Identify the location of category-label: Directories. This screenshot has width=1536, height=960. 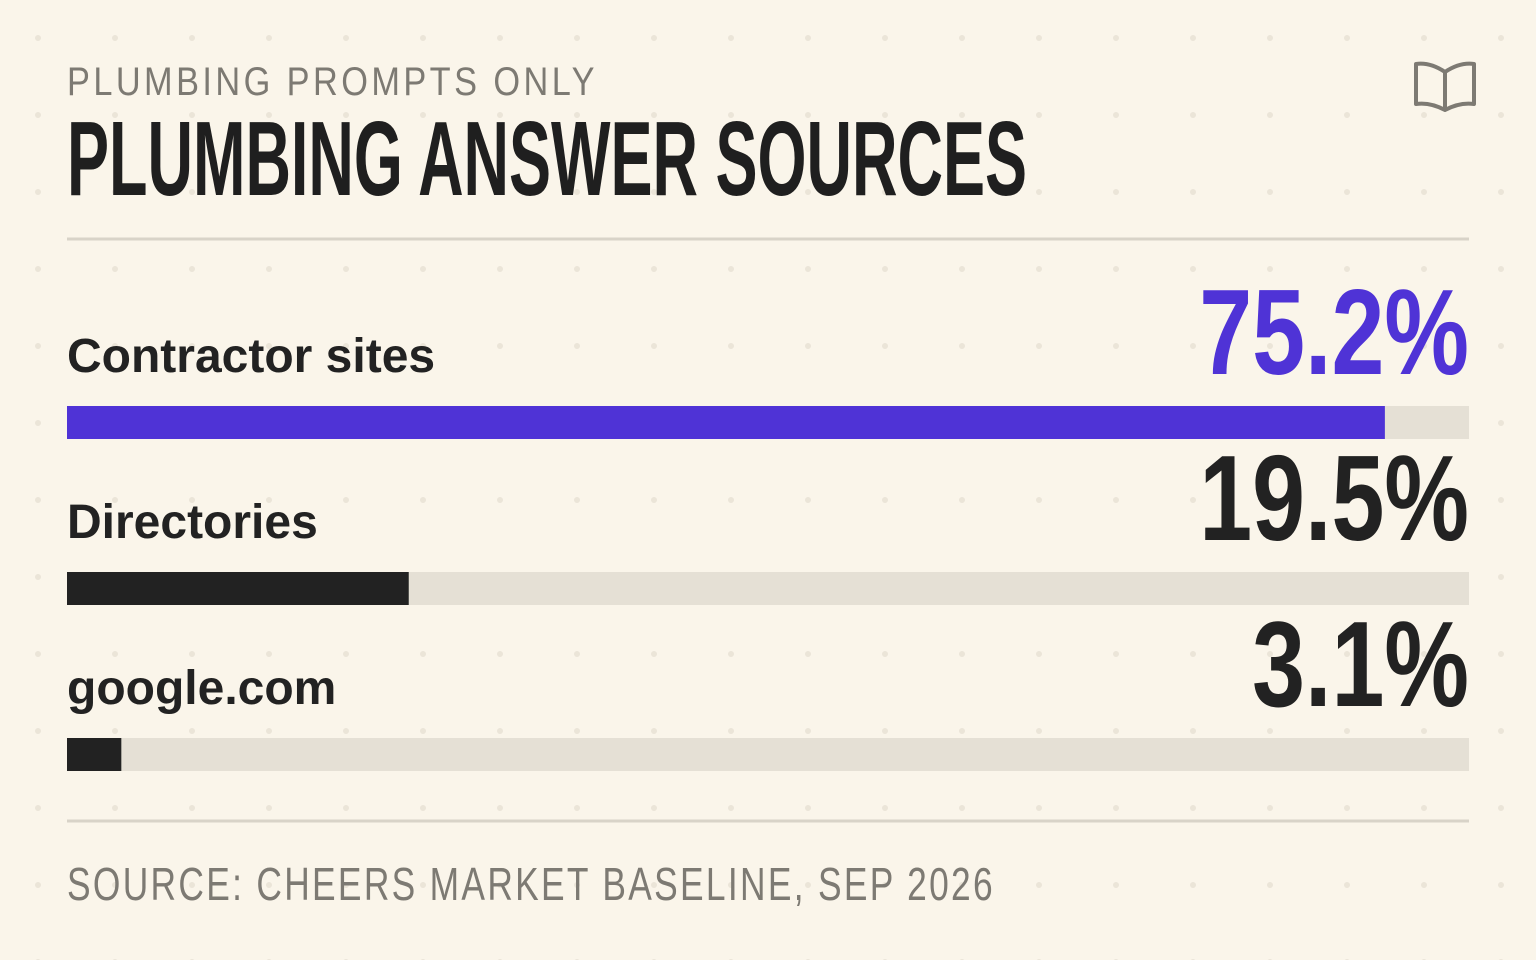
(192, 522).